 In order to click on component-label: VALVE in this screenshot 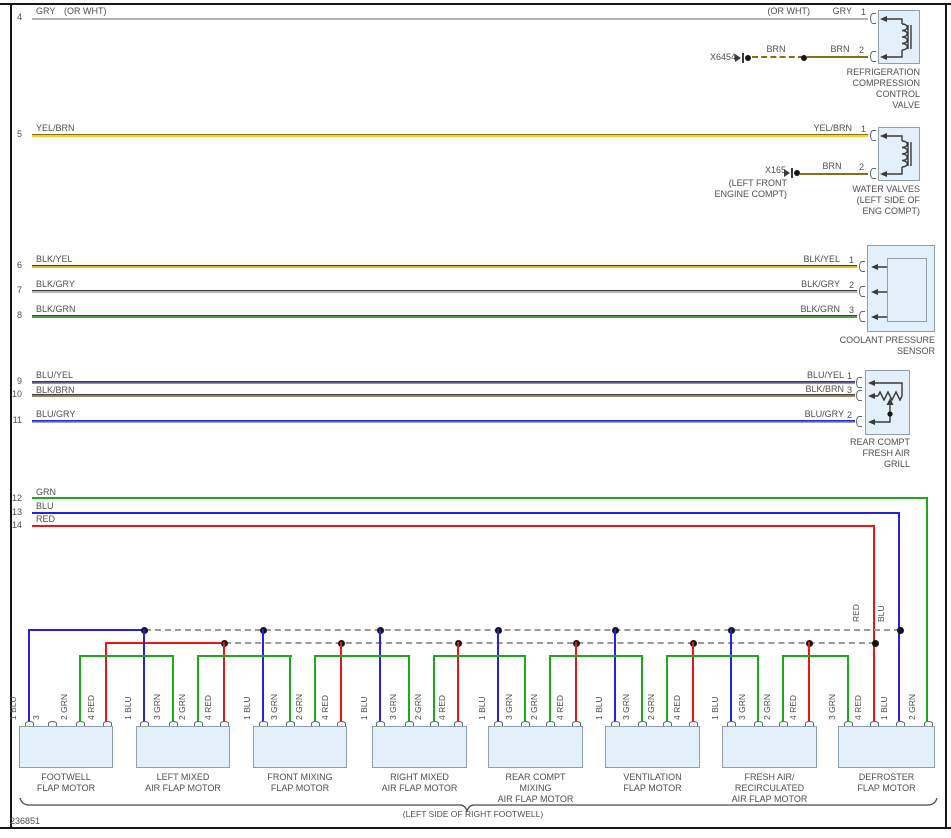, I will do `click(906, 105)`.